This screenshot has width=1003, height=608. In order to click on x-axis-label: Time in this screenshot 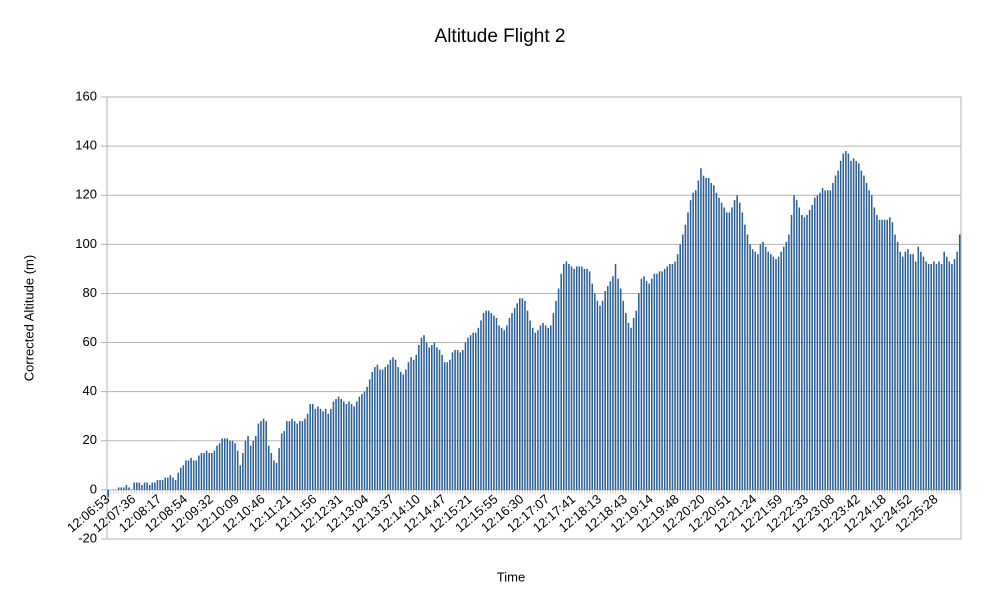, I will do `click(511, 576)`.